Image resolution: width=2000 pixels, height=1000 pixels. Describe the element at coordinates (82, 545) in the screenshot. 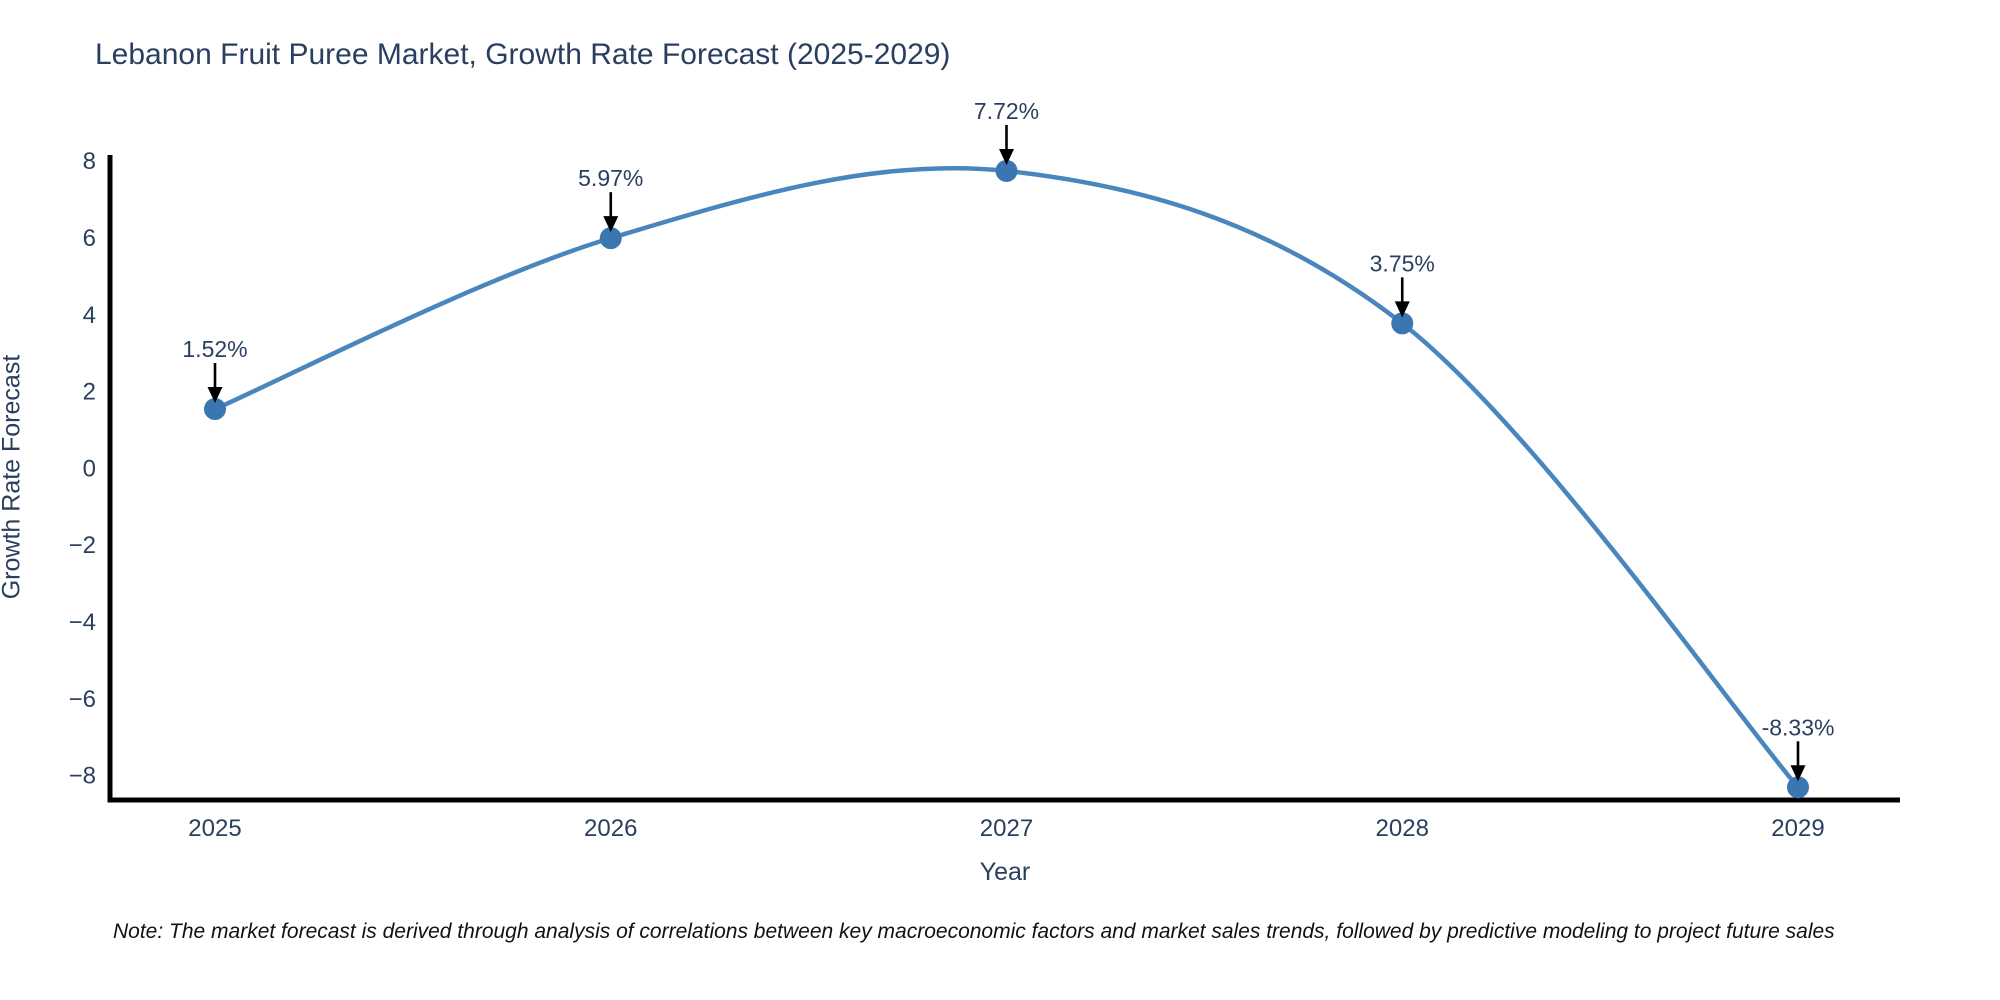

I see `y-tick-label: −2` at that location.